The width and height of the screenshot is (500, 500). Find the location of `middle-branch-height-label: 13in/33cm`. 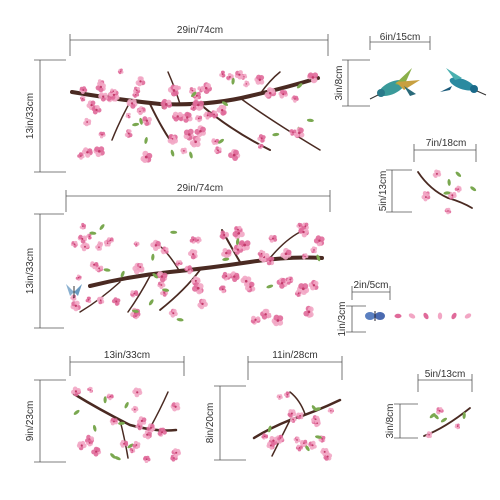

middle-branch-height-label: 13in/33cm is located at coordinates (30, 271).